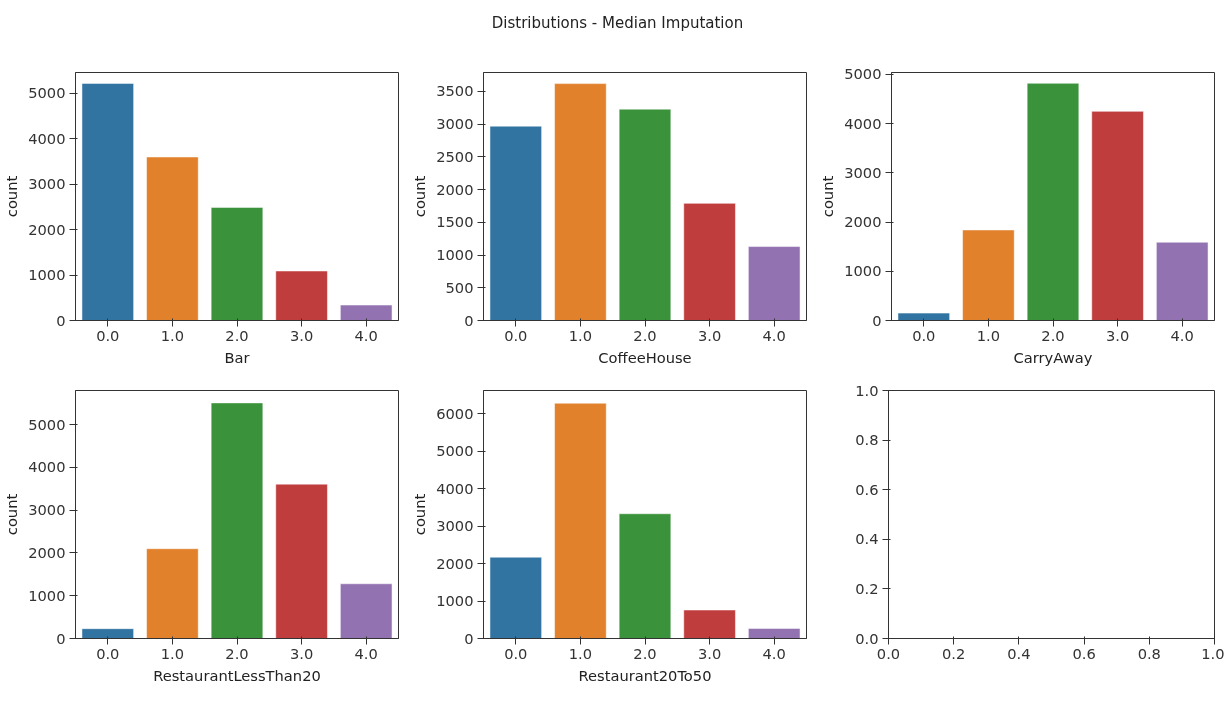 The width and height of the screenshot is (1225, 702). Describe the element at coordinates (455, 156) in the screenshot. I see `y-tick-label: 2500` at that location.